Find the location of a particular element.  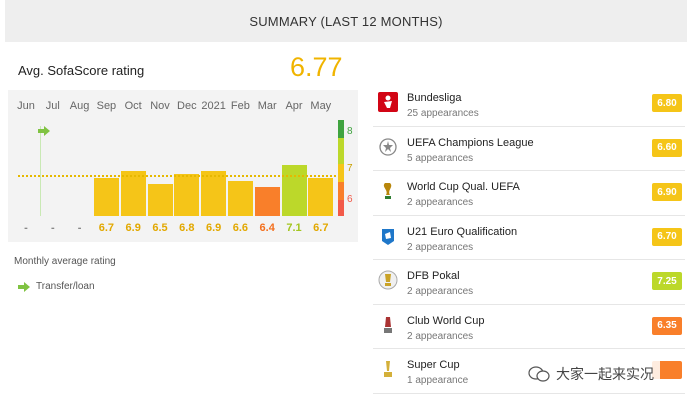

month-label: Feb is located at coordinates (240, 106).